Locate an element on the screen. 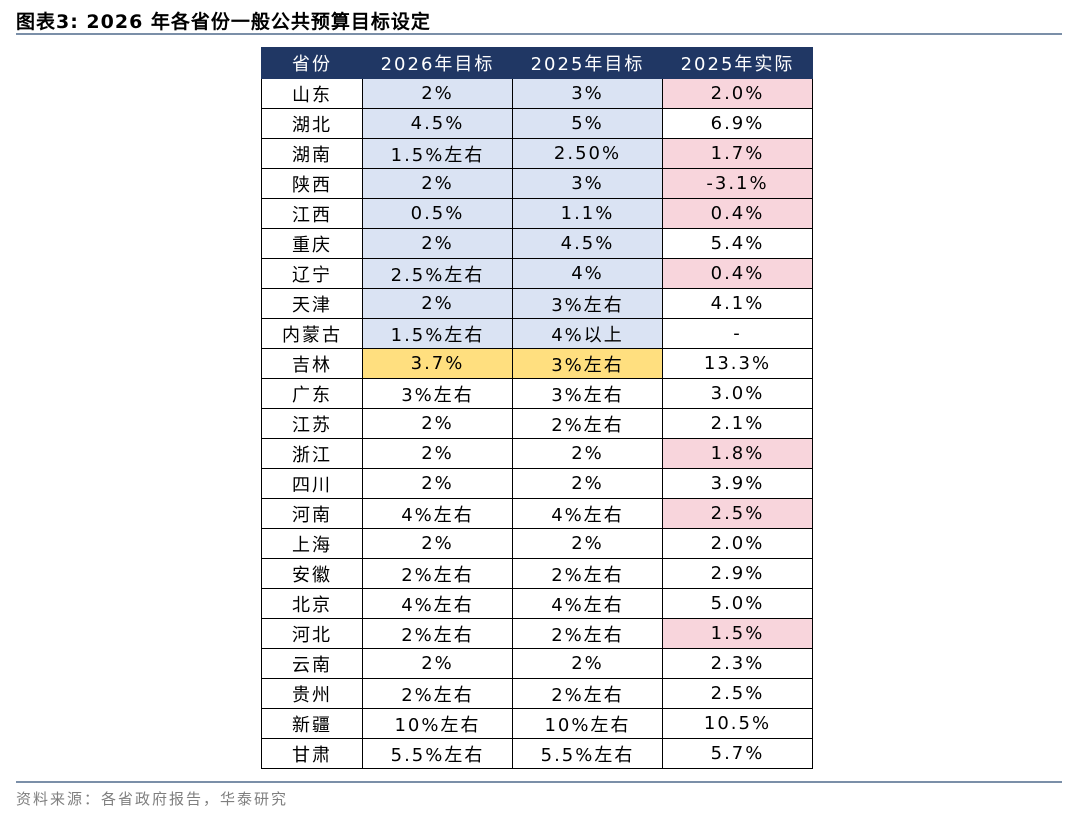 This screenshot has height=815, width=1080. target-2026-cell: 5.5%左右 is located at coordinates (437, 753).